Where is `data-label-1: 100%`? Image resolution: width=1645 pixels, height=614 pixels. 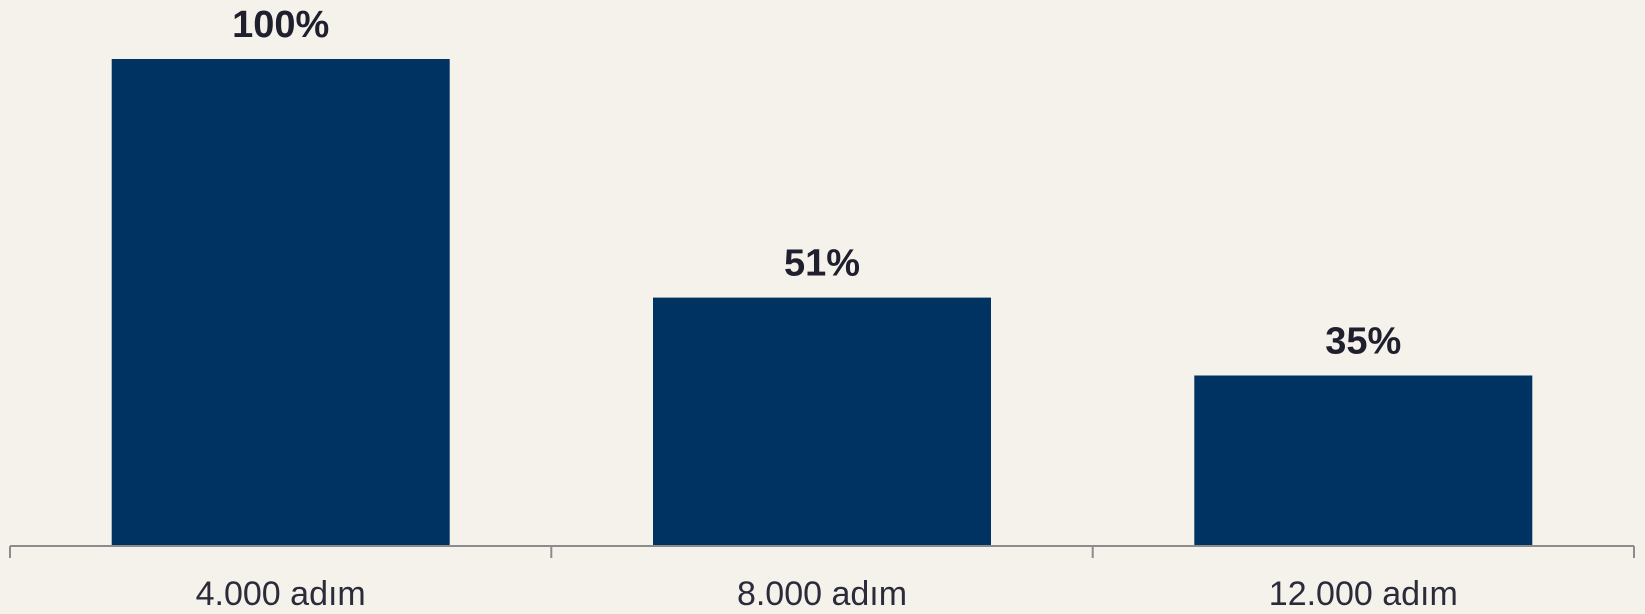
data-label-1: 100% is located at coordinates (280, 25).